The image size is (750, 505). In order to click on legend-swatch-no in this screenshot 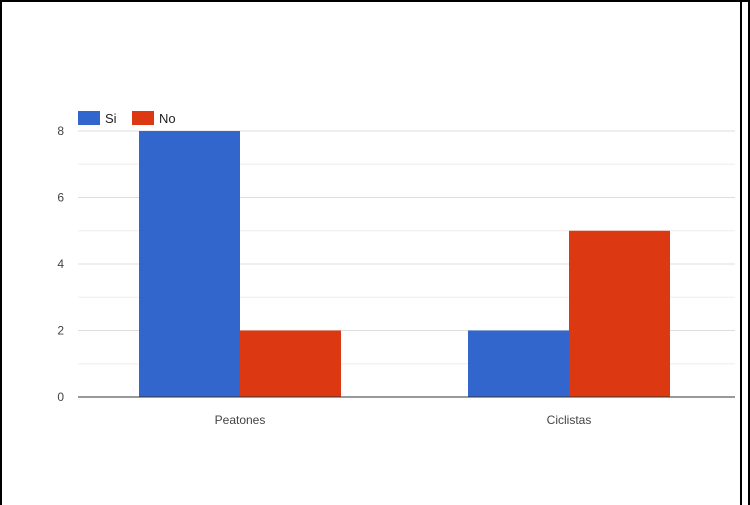, I will do `click(143, 118)`.